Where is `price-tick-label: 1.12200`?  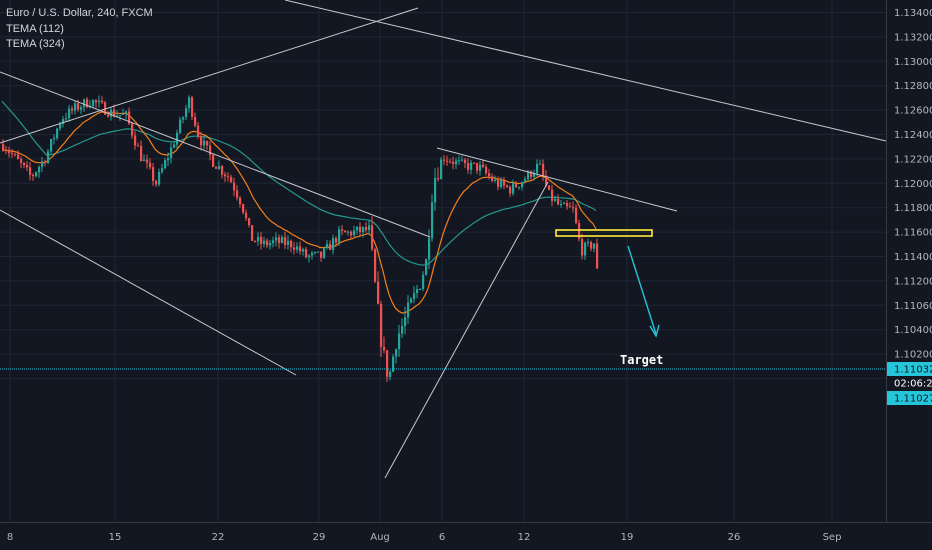
price-tick-label: 1.12200 is located at coordinates (913, 159).